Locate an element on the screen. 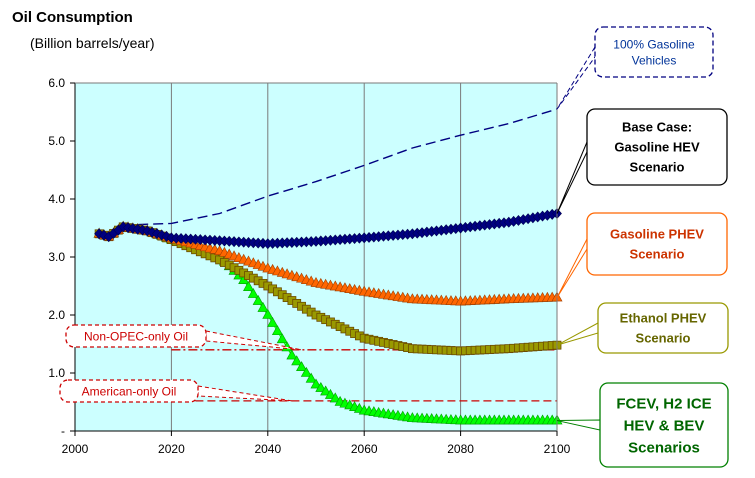 Image resolution: width=755 pixels, height=478 pixels. callout-label: Non-OPEC-only Oil is located at coordinates (136, 336).